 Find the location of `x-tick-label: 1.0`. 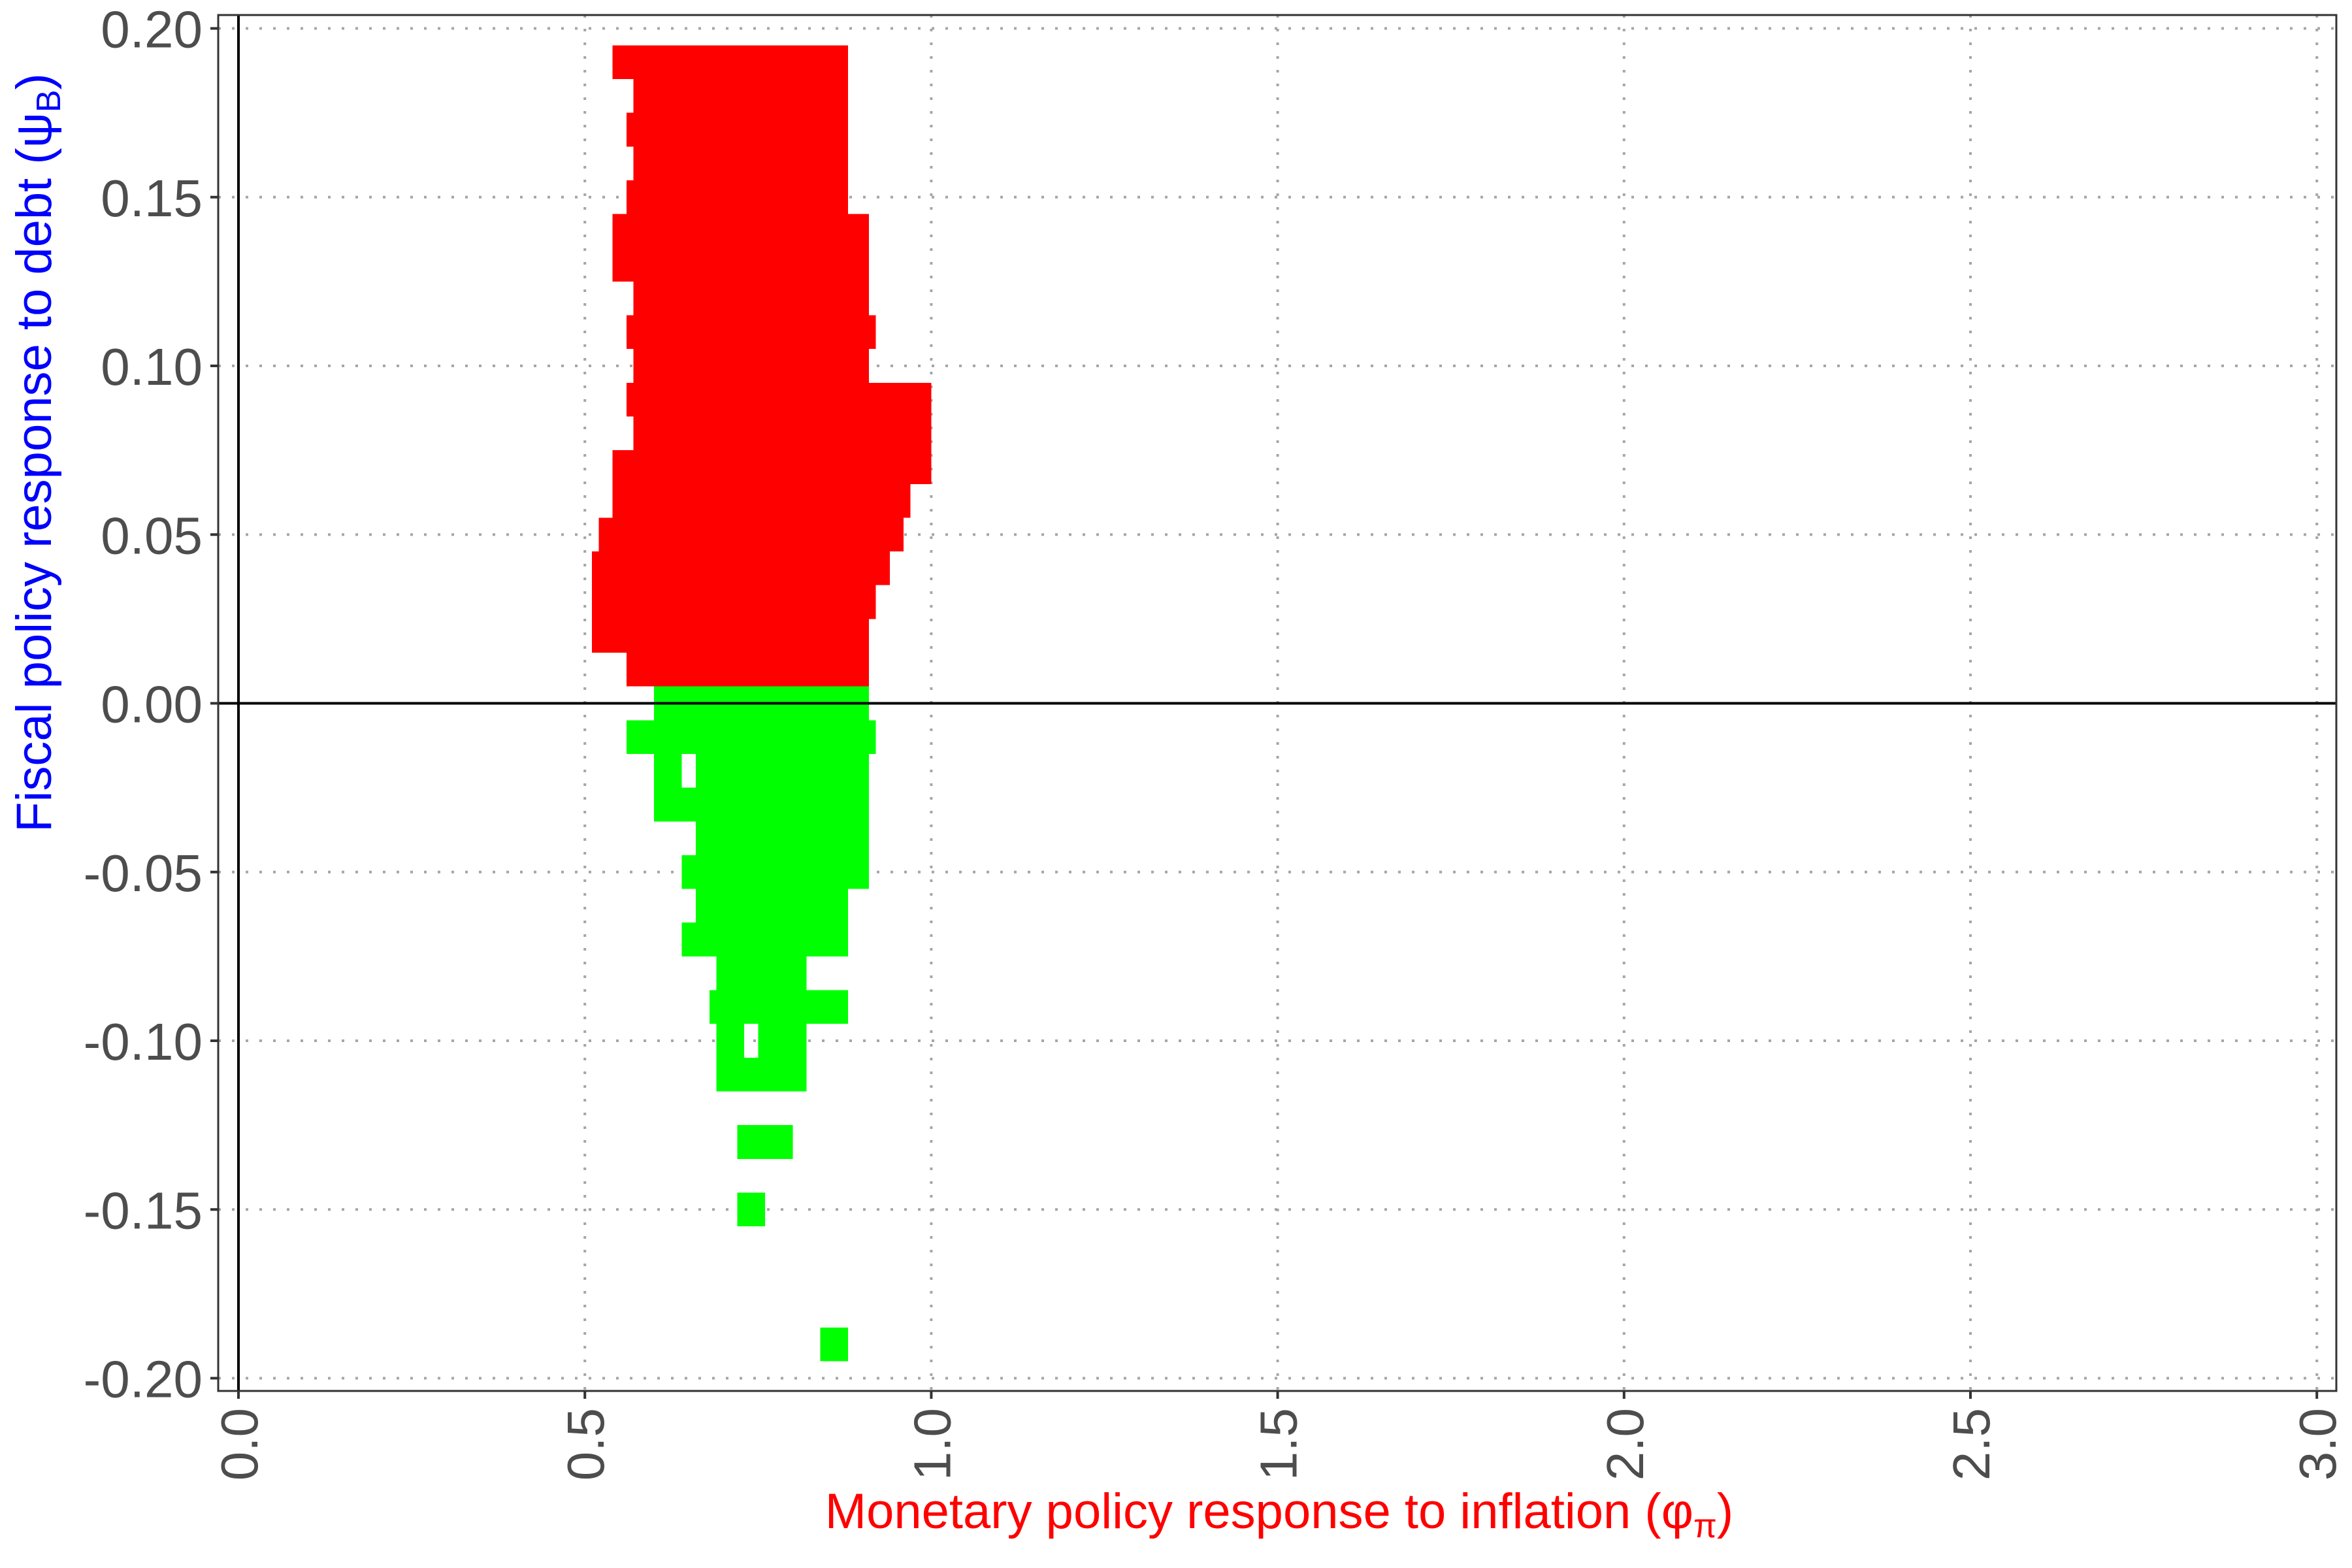

x-tick-label: 1.0 is located at coordinates (932, 1444).